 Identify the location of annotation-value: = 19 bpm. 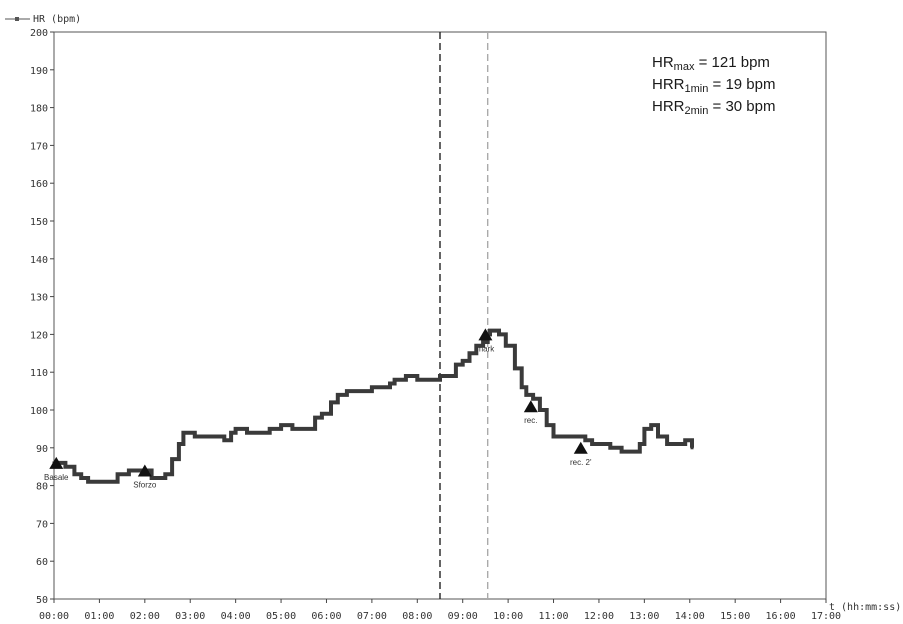
(742, 84).